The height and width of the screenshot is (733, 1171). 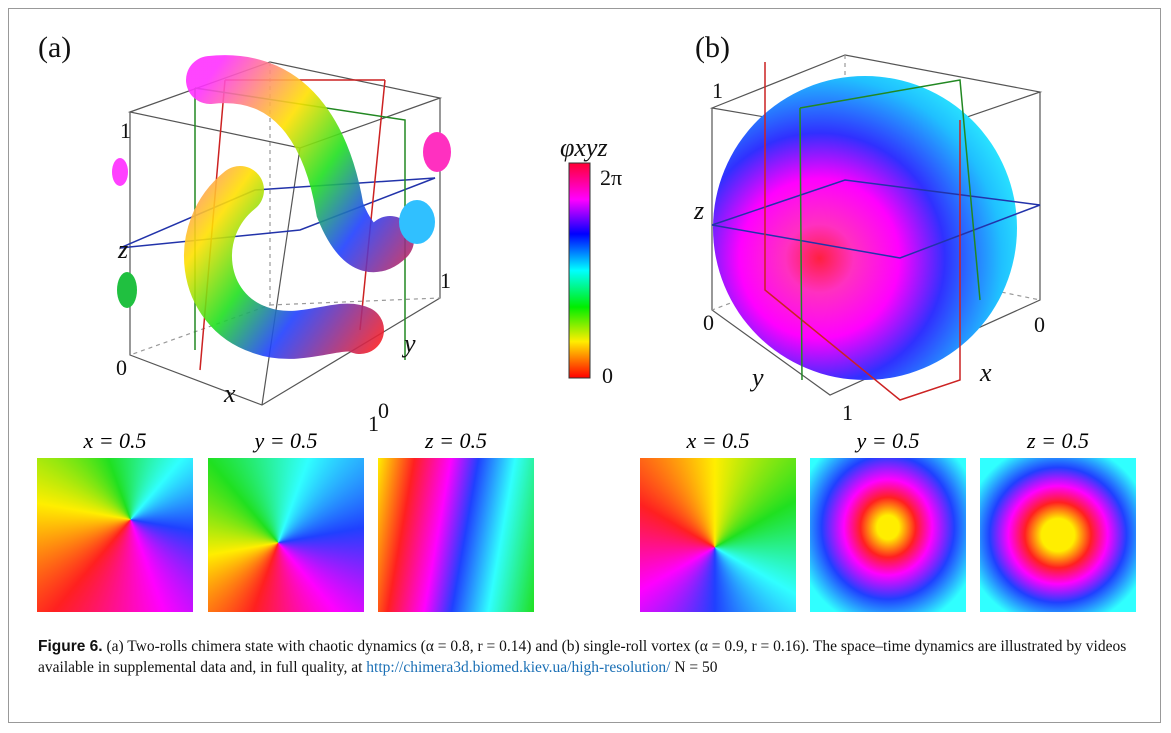 I want to click on caption-label: Figure 6., so click(x=70, y=646).